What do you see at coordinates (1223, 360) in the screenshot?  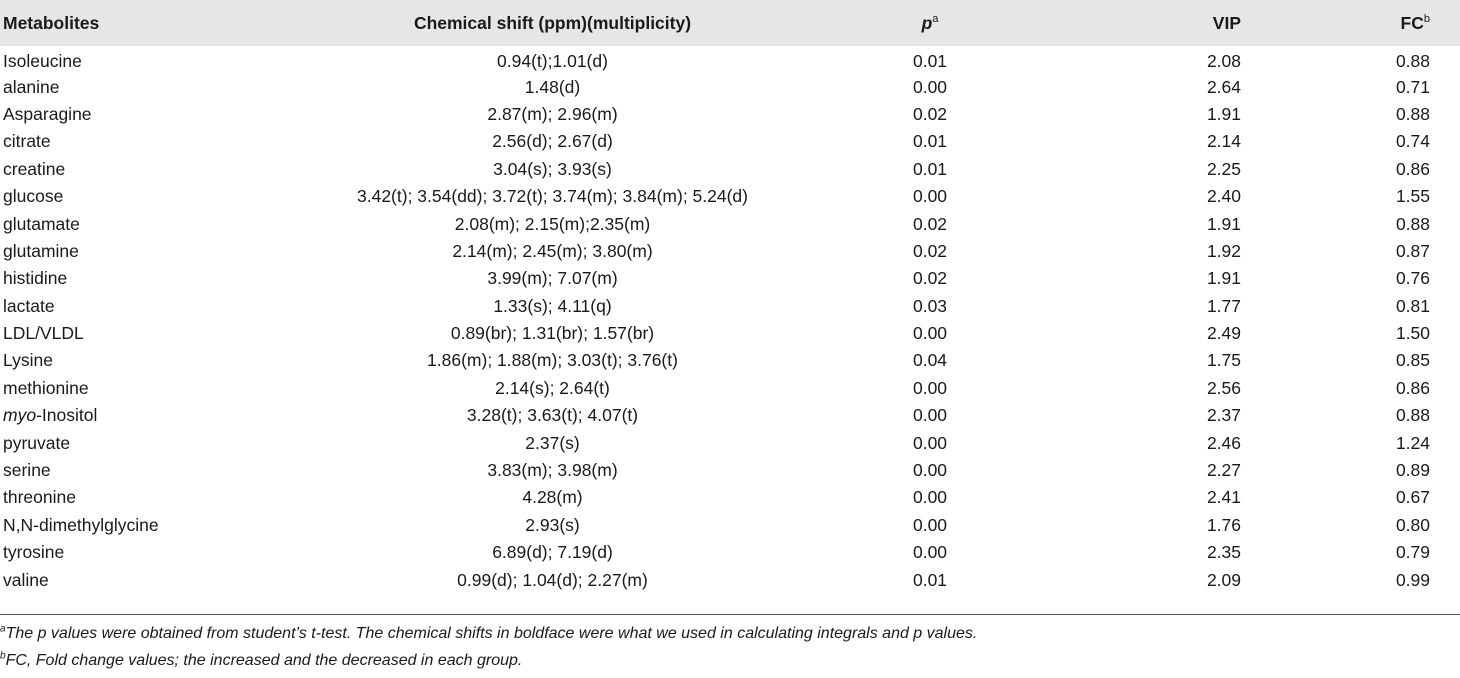 I see `cell-vip: 1.75` at bounding box center [1223, 360].